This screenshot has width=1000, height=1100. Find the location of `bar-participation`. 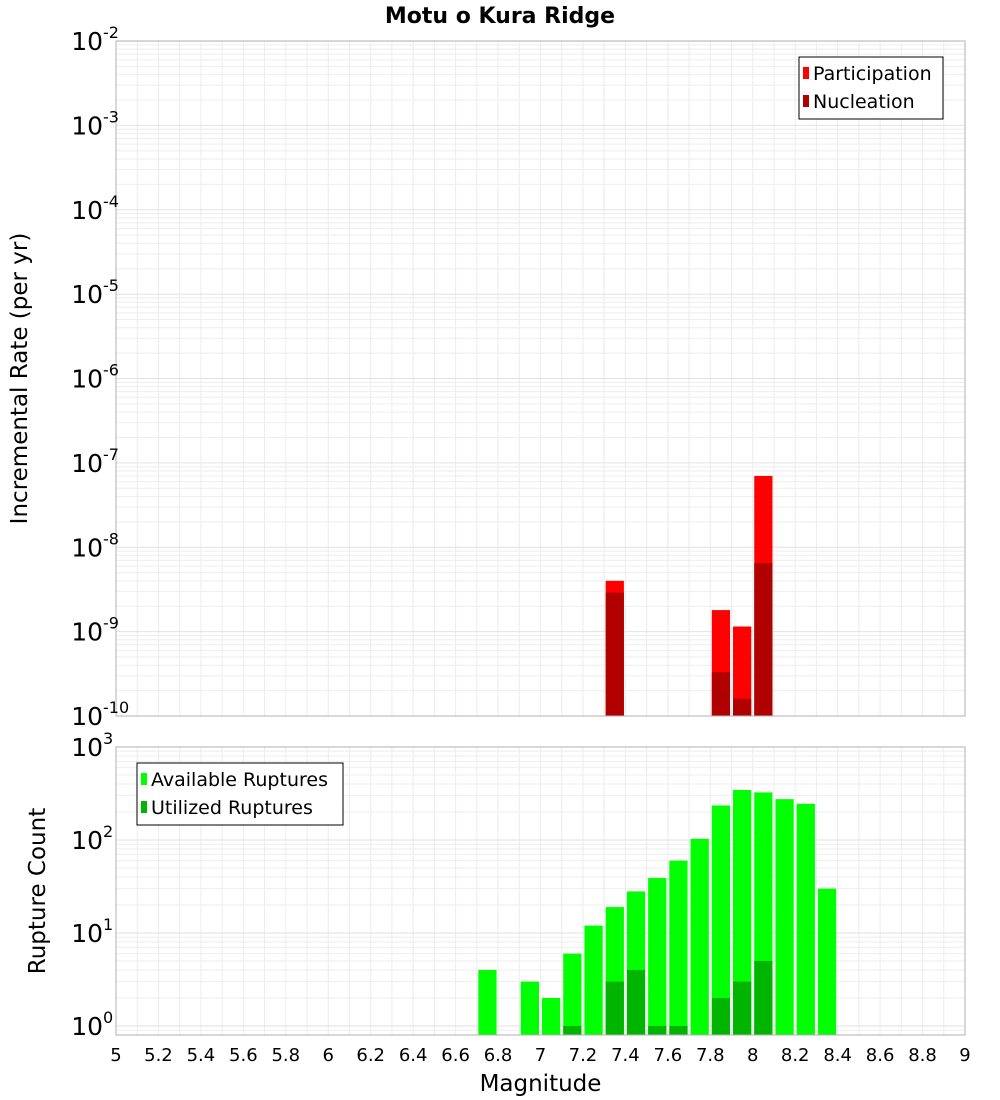

bar-participation is located at coordinates (742, 671).